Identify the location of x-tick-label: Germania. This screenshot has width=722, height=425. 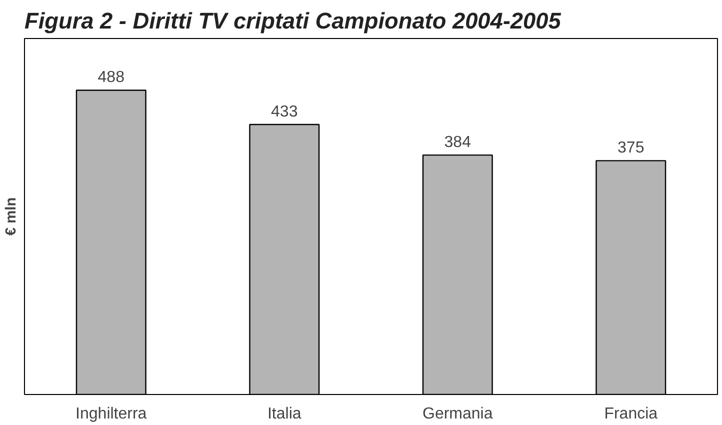
(457, 414).